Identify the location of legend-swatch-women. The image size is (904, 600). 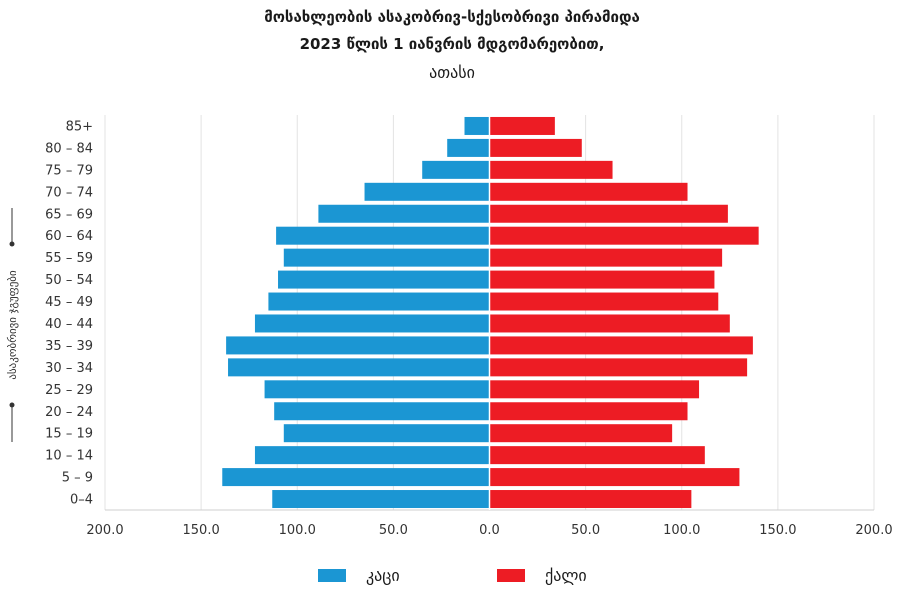
(511, 575).